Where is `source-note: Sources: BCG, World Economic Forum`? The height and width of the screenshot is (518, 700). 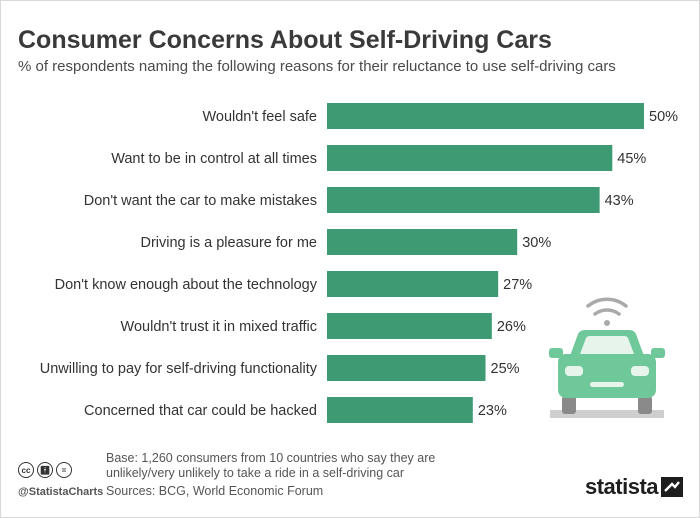
source-note: Sources: BCG, World Economic Forum is located at coordinates (215, 491).